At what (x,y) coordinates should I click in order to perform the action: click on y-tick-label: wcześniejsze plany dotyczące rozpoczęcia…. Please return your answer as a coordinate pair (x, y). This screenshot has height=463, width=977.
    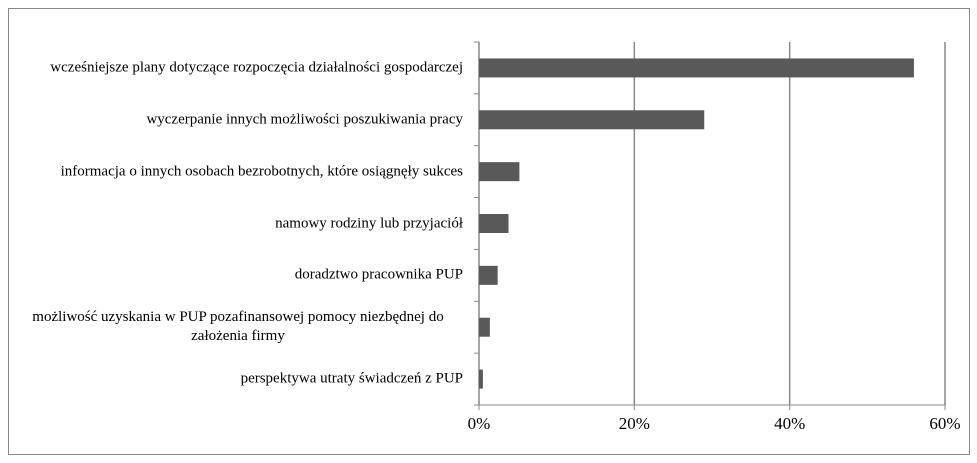
    Looking at the image, I should click on (256, 67).